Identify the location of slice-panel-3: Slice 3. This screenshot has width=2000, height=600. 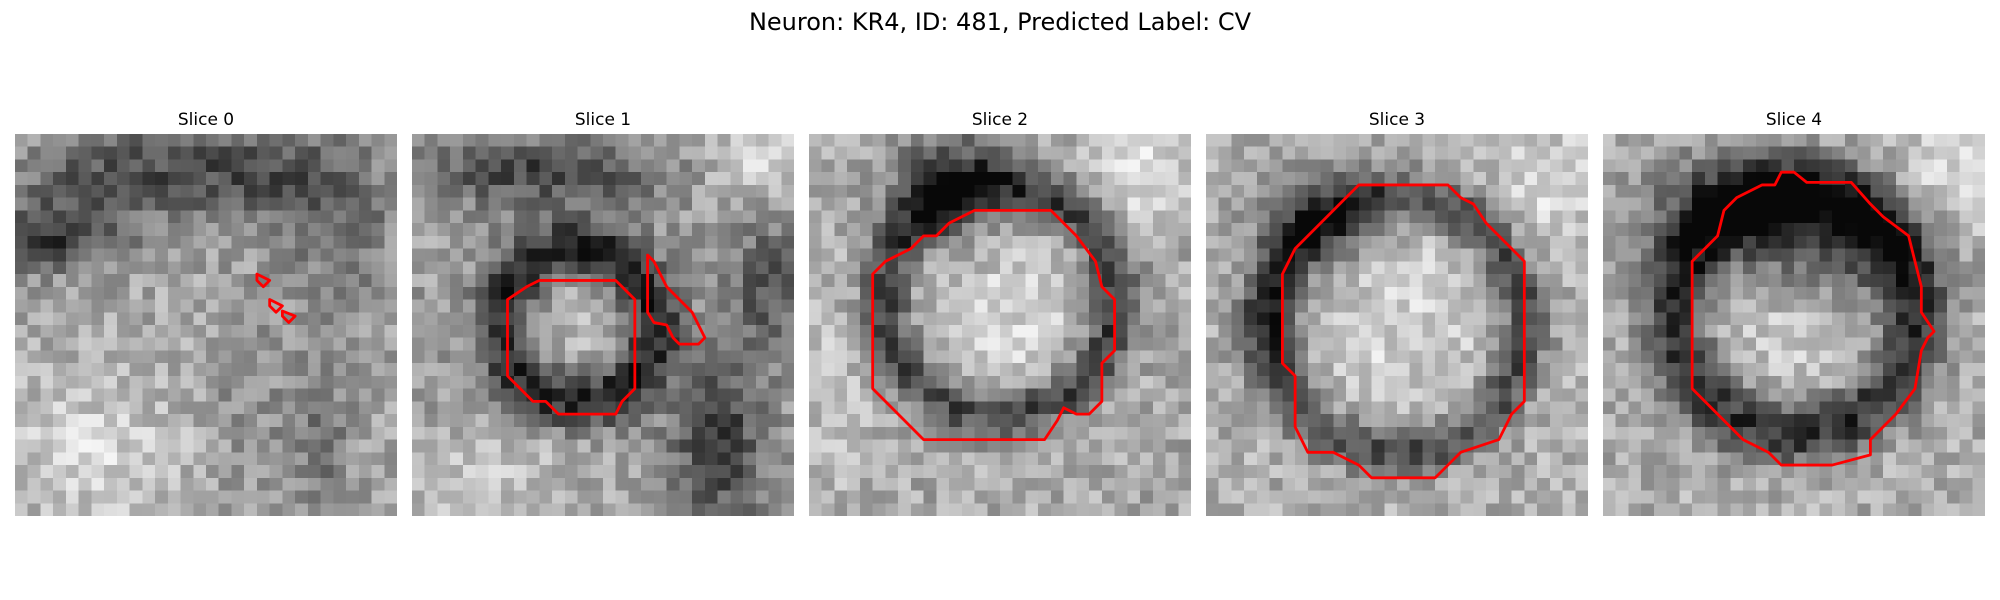
(1397, 313).